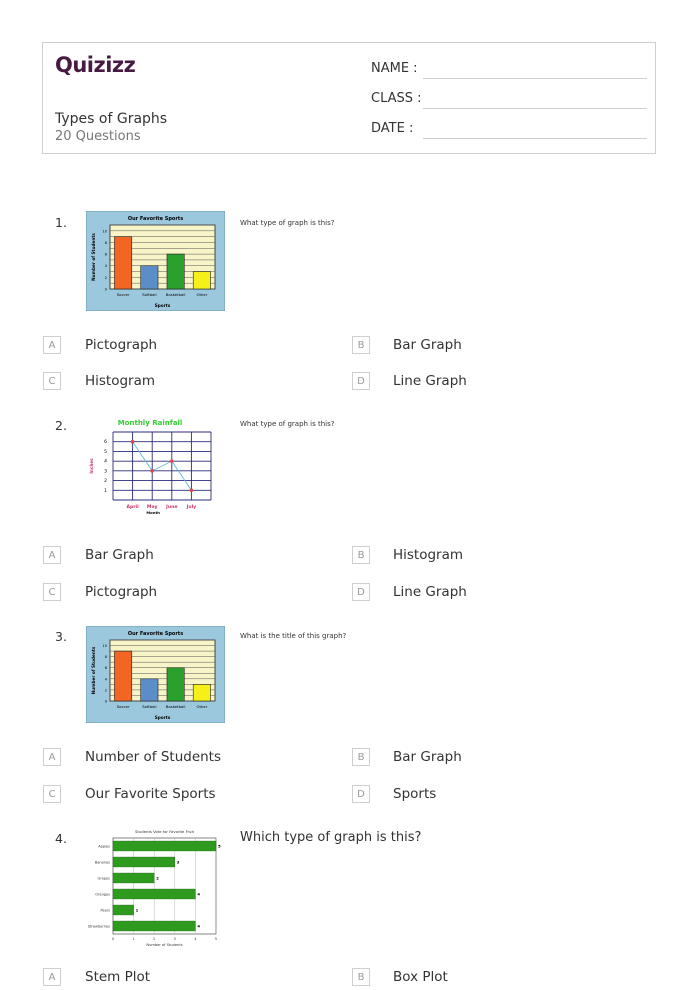  I want to click on question-number: 1., so click(61, 222).